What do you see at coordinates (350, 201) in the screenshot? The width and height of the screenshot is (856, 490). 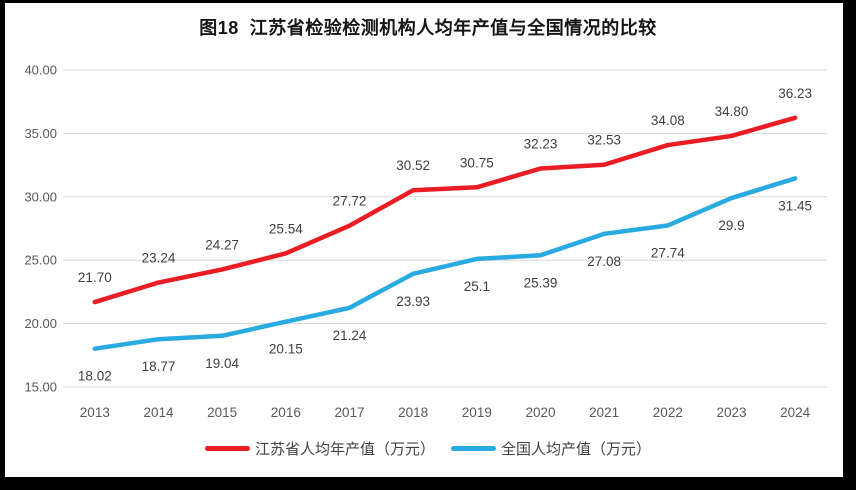 I see `data-label-jiangsu: 27.72` at bounding box center [350, 201].